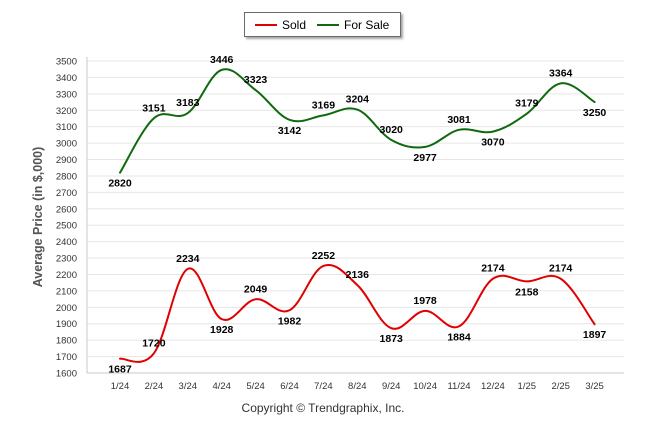  Describe the element at coordinates (595, 113) in the screenshot. I see `data-label: 3250` at that location.